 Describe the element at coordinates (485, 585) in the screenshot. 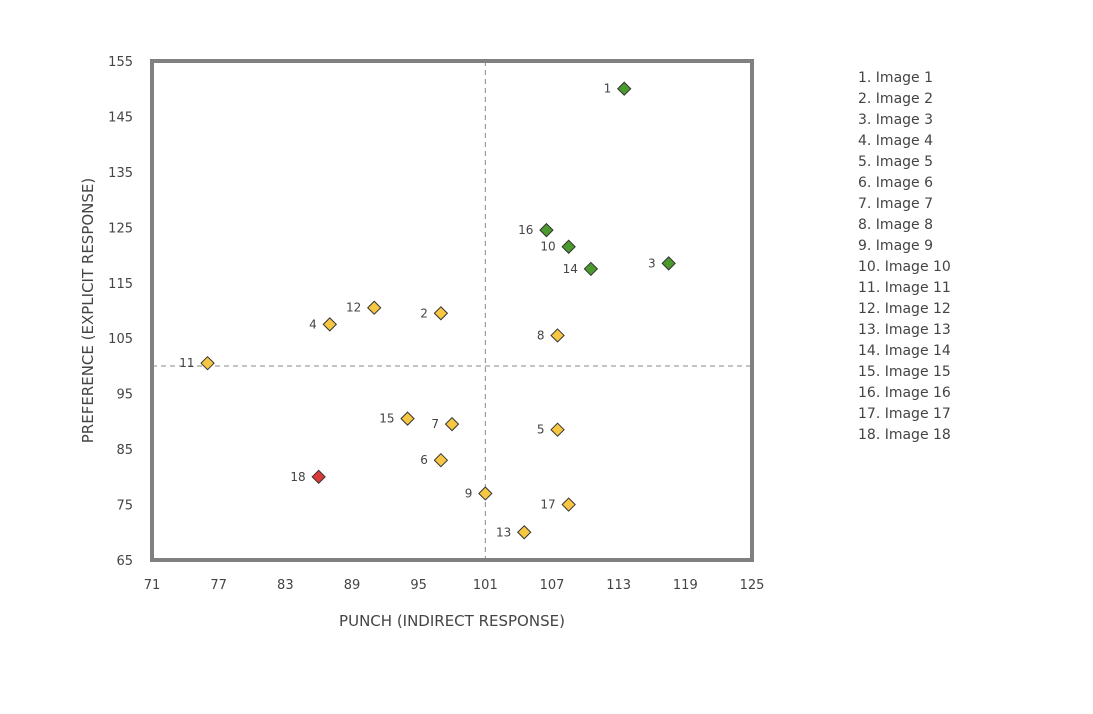

I see `x-tick-label: 101` at that location.